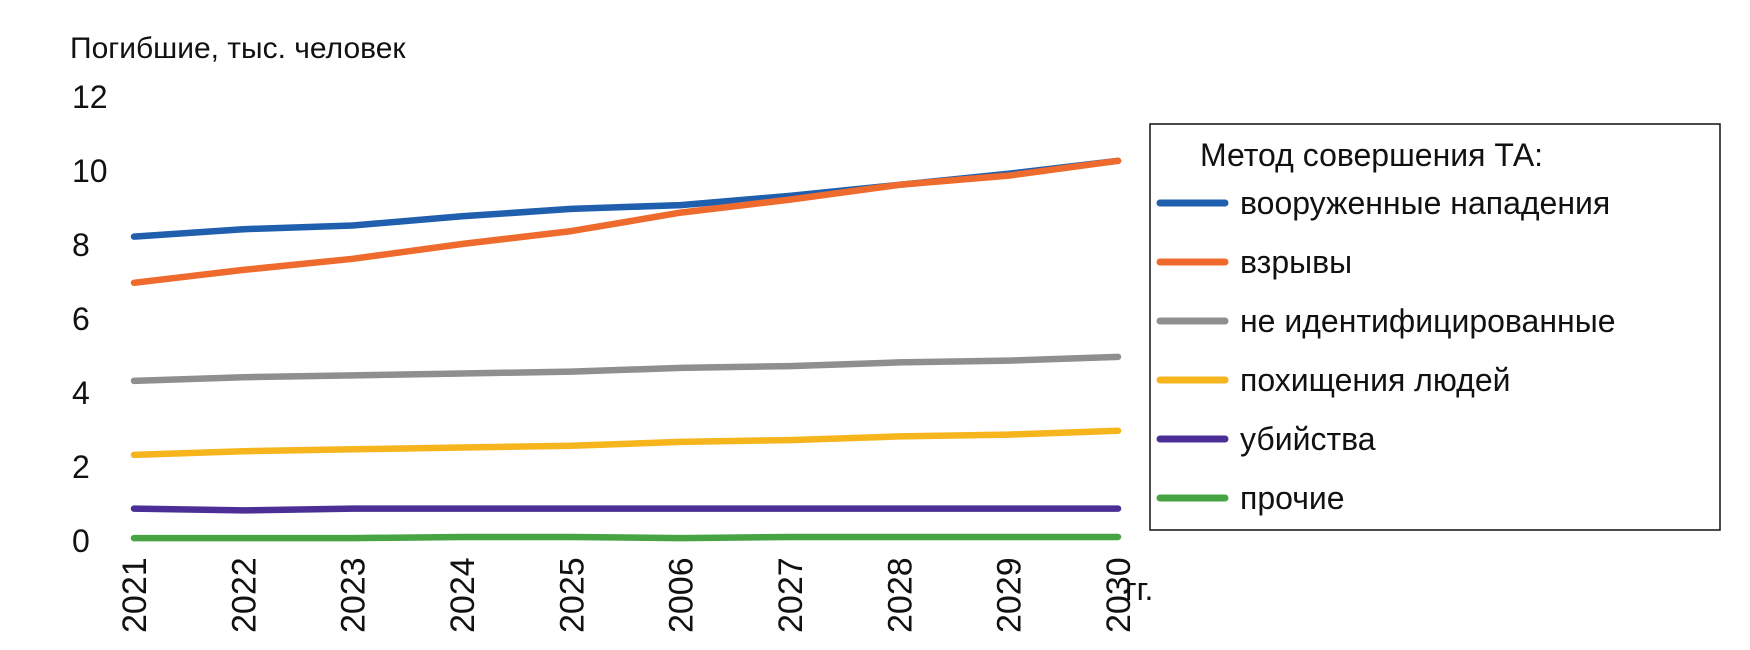 The height and width of the screenshot is (650, 1750). I want to click on x-axis-ticks: 2021 2022 2023 2024 2025 2006 2027 2028 2029 2030, so click(627, 595).